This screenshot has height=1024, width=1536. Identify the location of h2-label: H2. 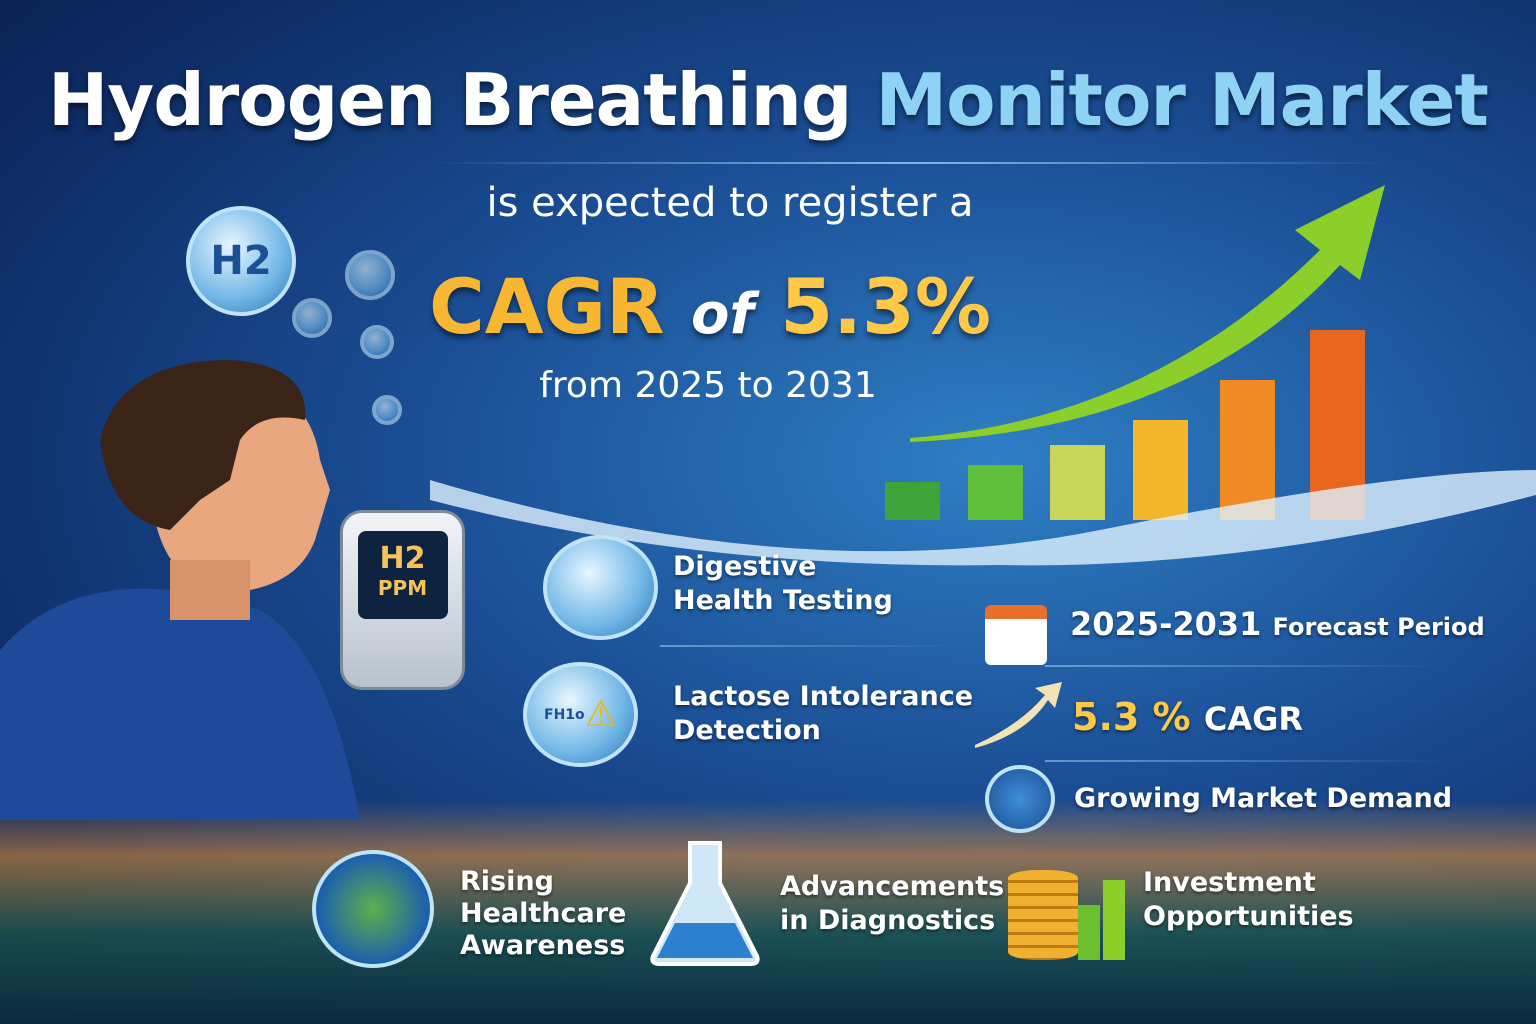
(241, 261).